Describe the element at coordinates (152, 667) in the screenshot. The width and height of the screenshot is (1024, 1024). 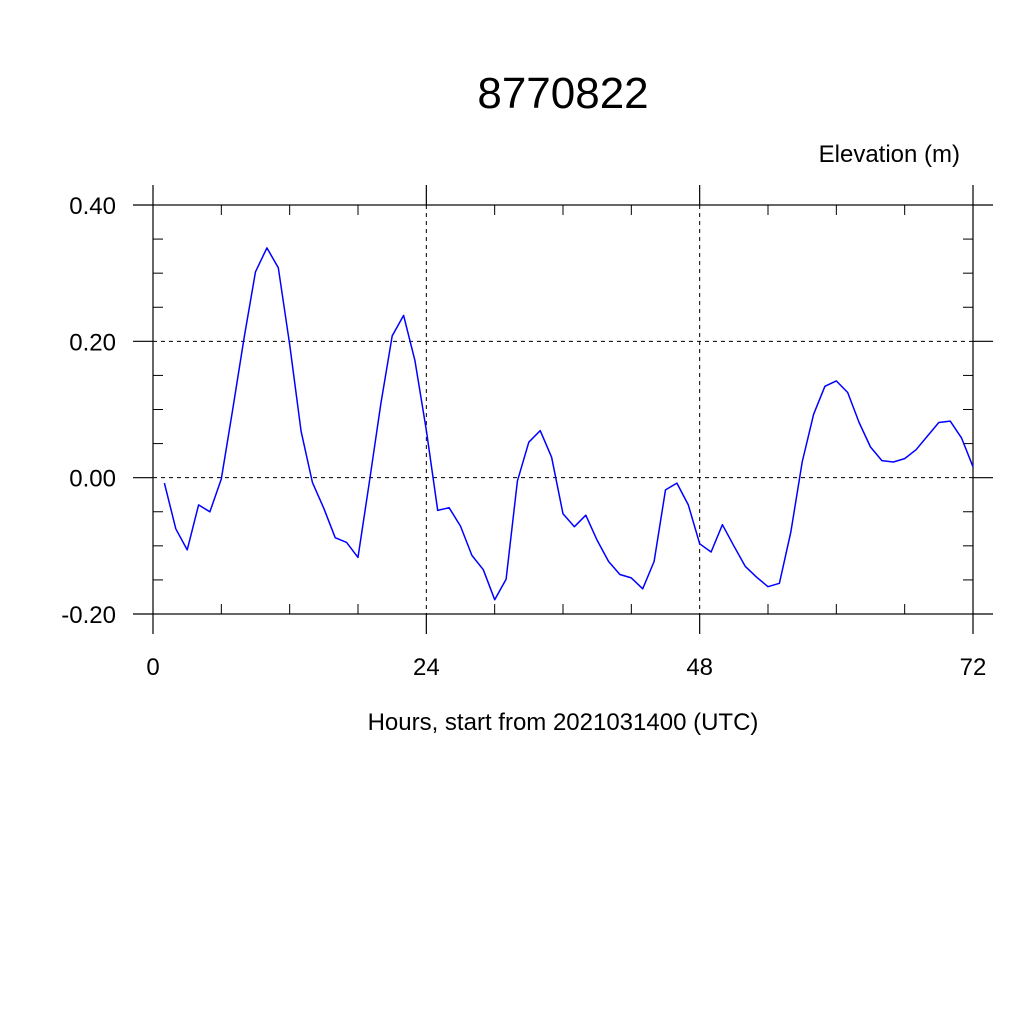
I see `x-tick-label: 0` at that location.